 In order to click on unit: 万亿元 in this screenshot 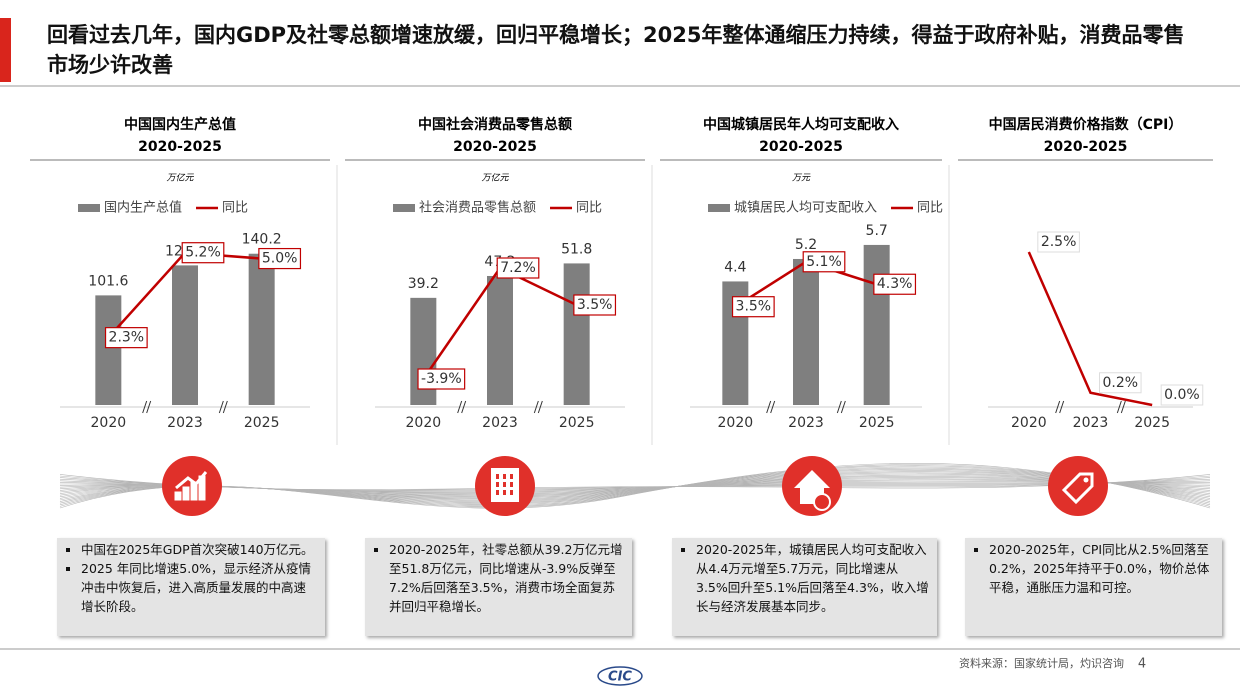, I will do `click(495, 178)`.